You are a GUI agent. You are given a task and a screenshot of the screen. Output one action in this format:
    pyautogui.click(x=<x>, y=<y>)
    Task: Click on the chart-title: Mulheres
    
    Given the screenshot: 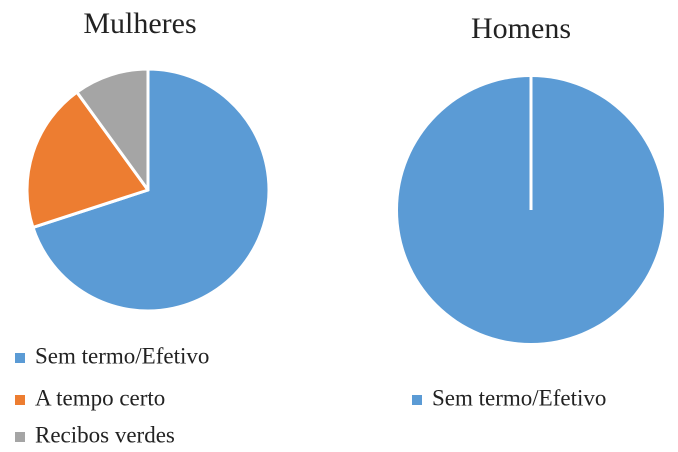 What is the action you would take?
    pyautogui.click(x=139, y=23)
    